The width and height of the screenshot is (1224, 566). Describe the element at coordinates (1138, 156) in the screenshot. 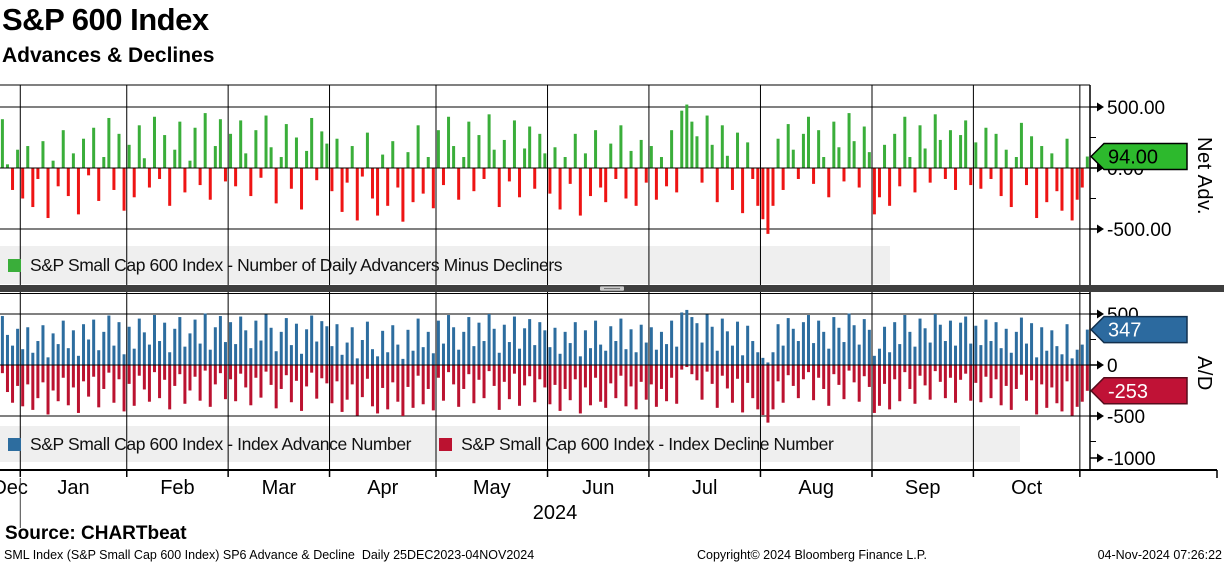

I see `net-adv-last-badge` at that location.